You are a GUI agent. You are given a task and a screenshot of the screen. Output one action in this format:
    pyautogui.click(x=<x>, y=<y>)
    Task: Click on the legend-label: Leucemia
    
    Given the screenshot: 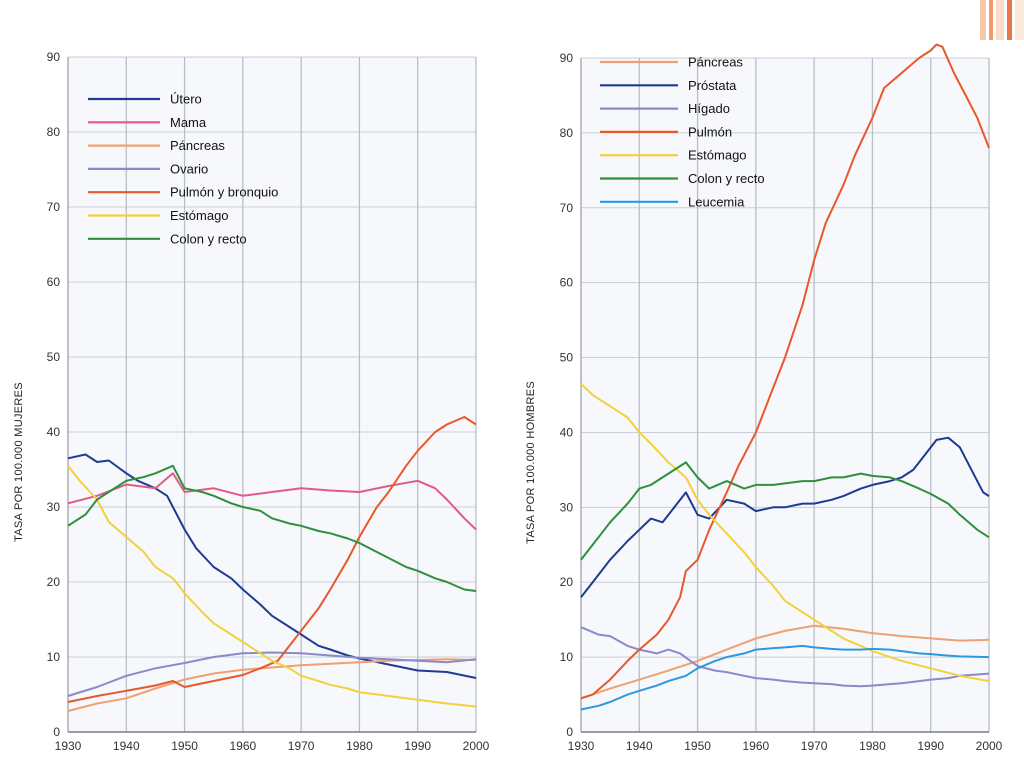 What is the action you would take?
    pyautogui.click(x=716, y=201)
    